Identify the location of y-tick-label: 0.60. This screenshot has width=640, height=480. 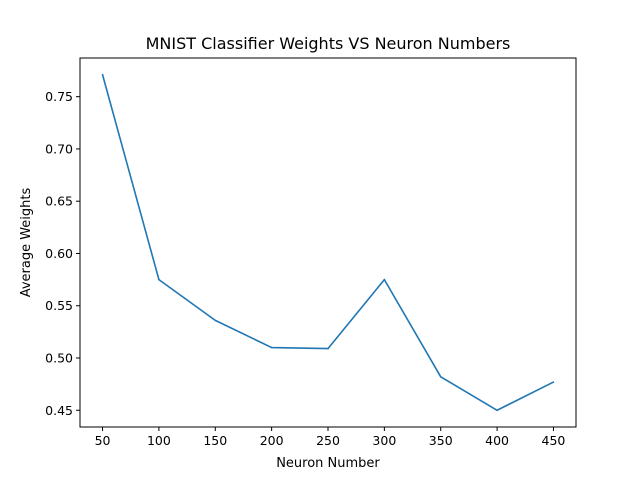
(59, 253).